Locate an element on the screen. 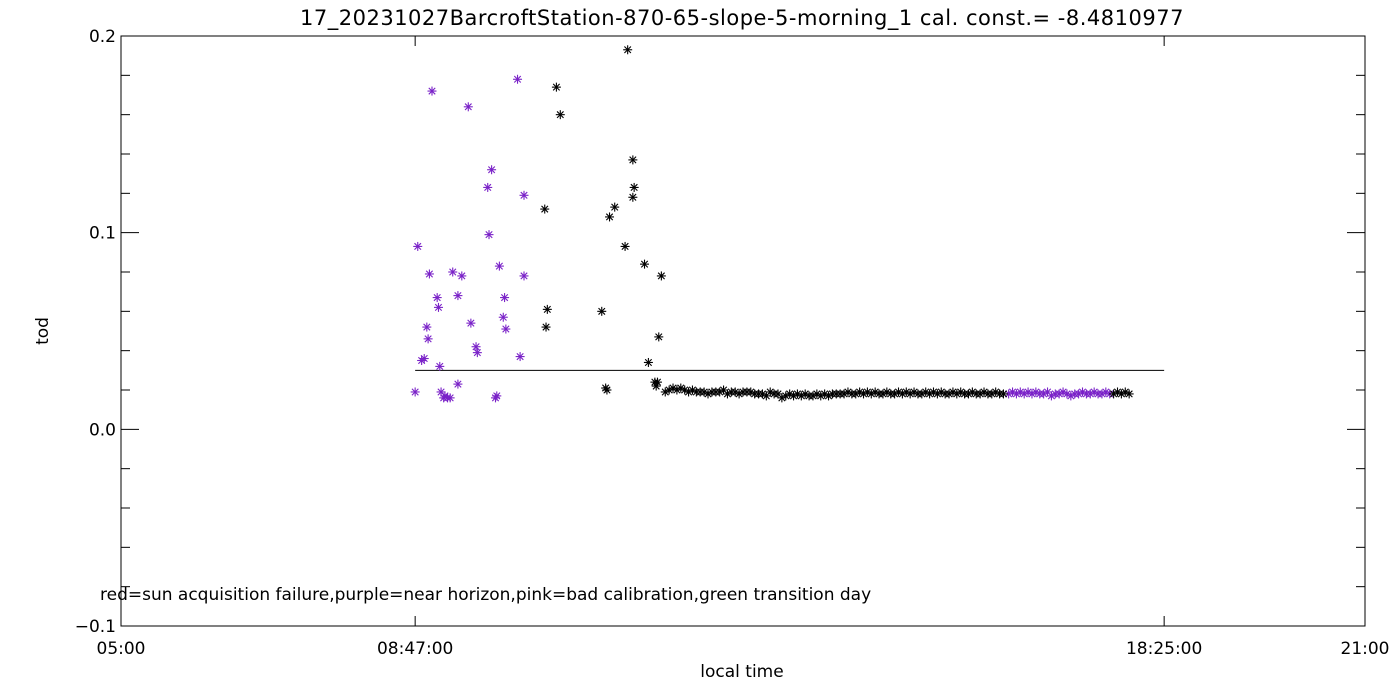  x-tick-labels: 05:00 08:47:00 18:25:00 21:00 is located at coordinates (743, 649).